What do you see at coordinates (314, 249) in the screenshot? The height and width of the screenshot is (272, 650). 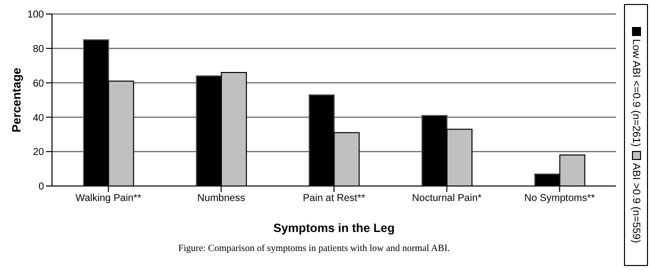 I see `text: Figure: Comparison of symptoms in patients with low and normal ABI.` at bounding box center [314, 249].